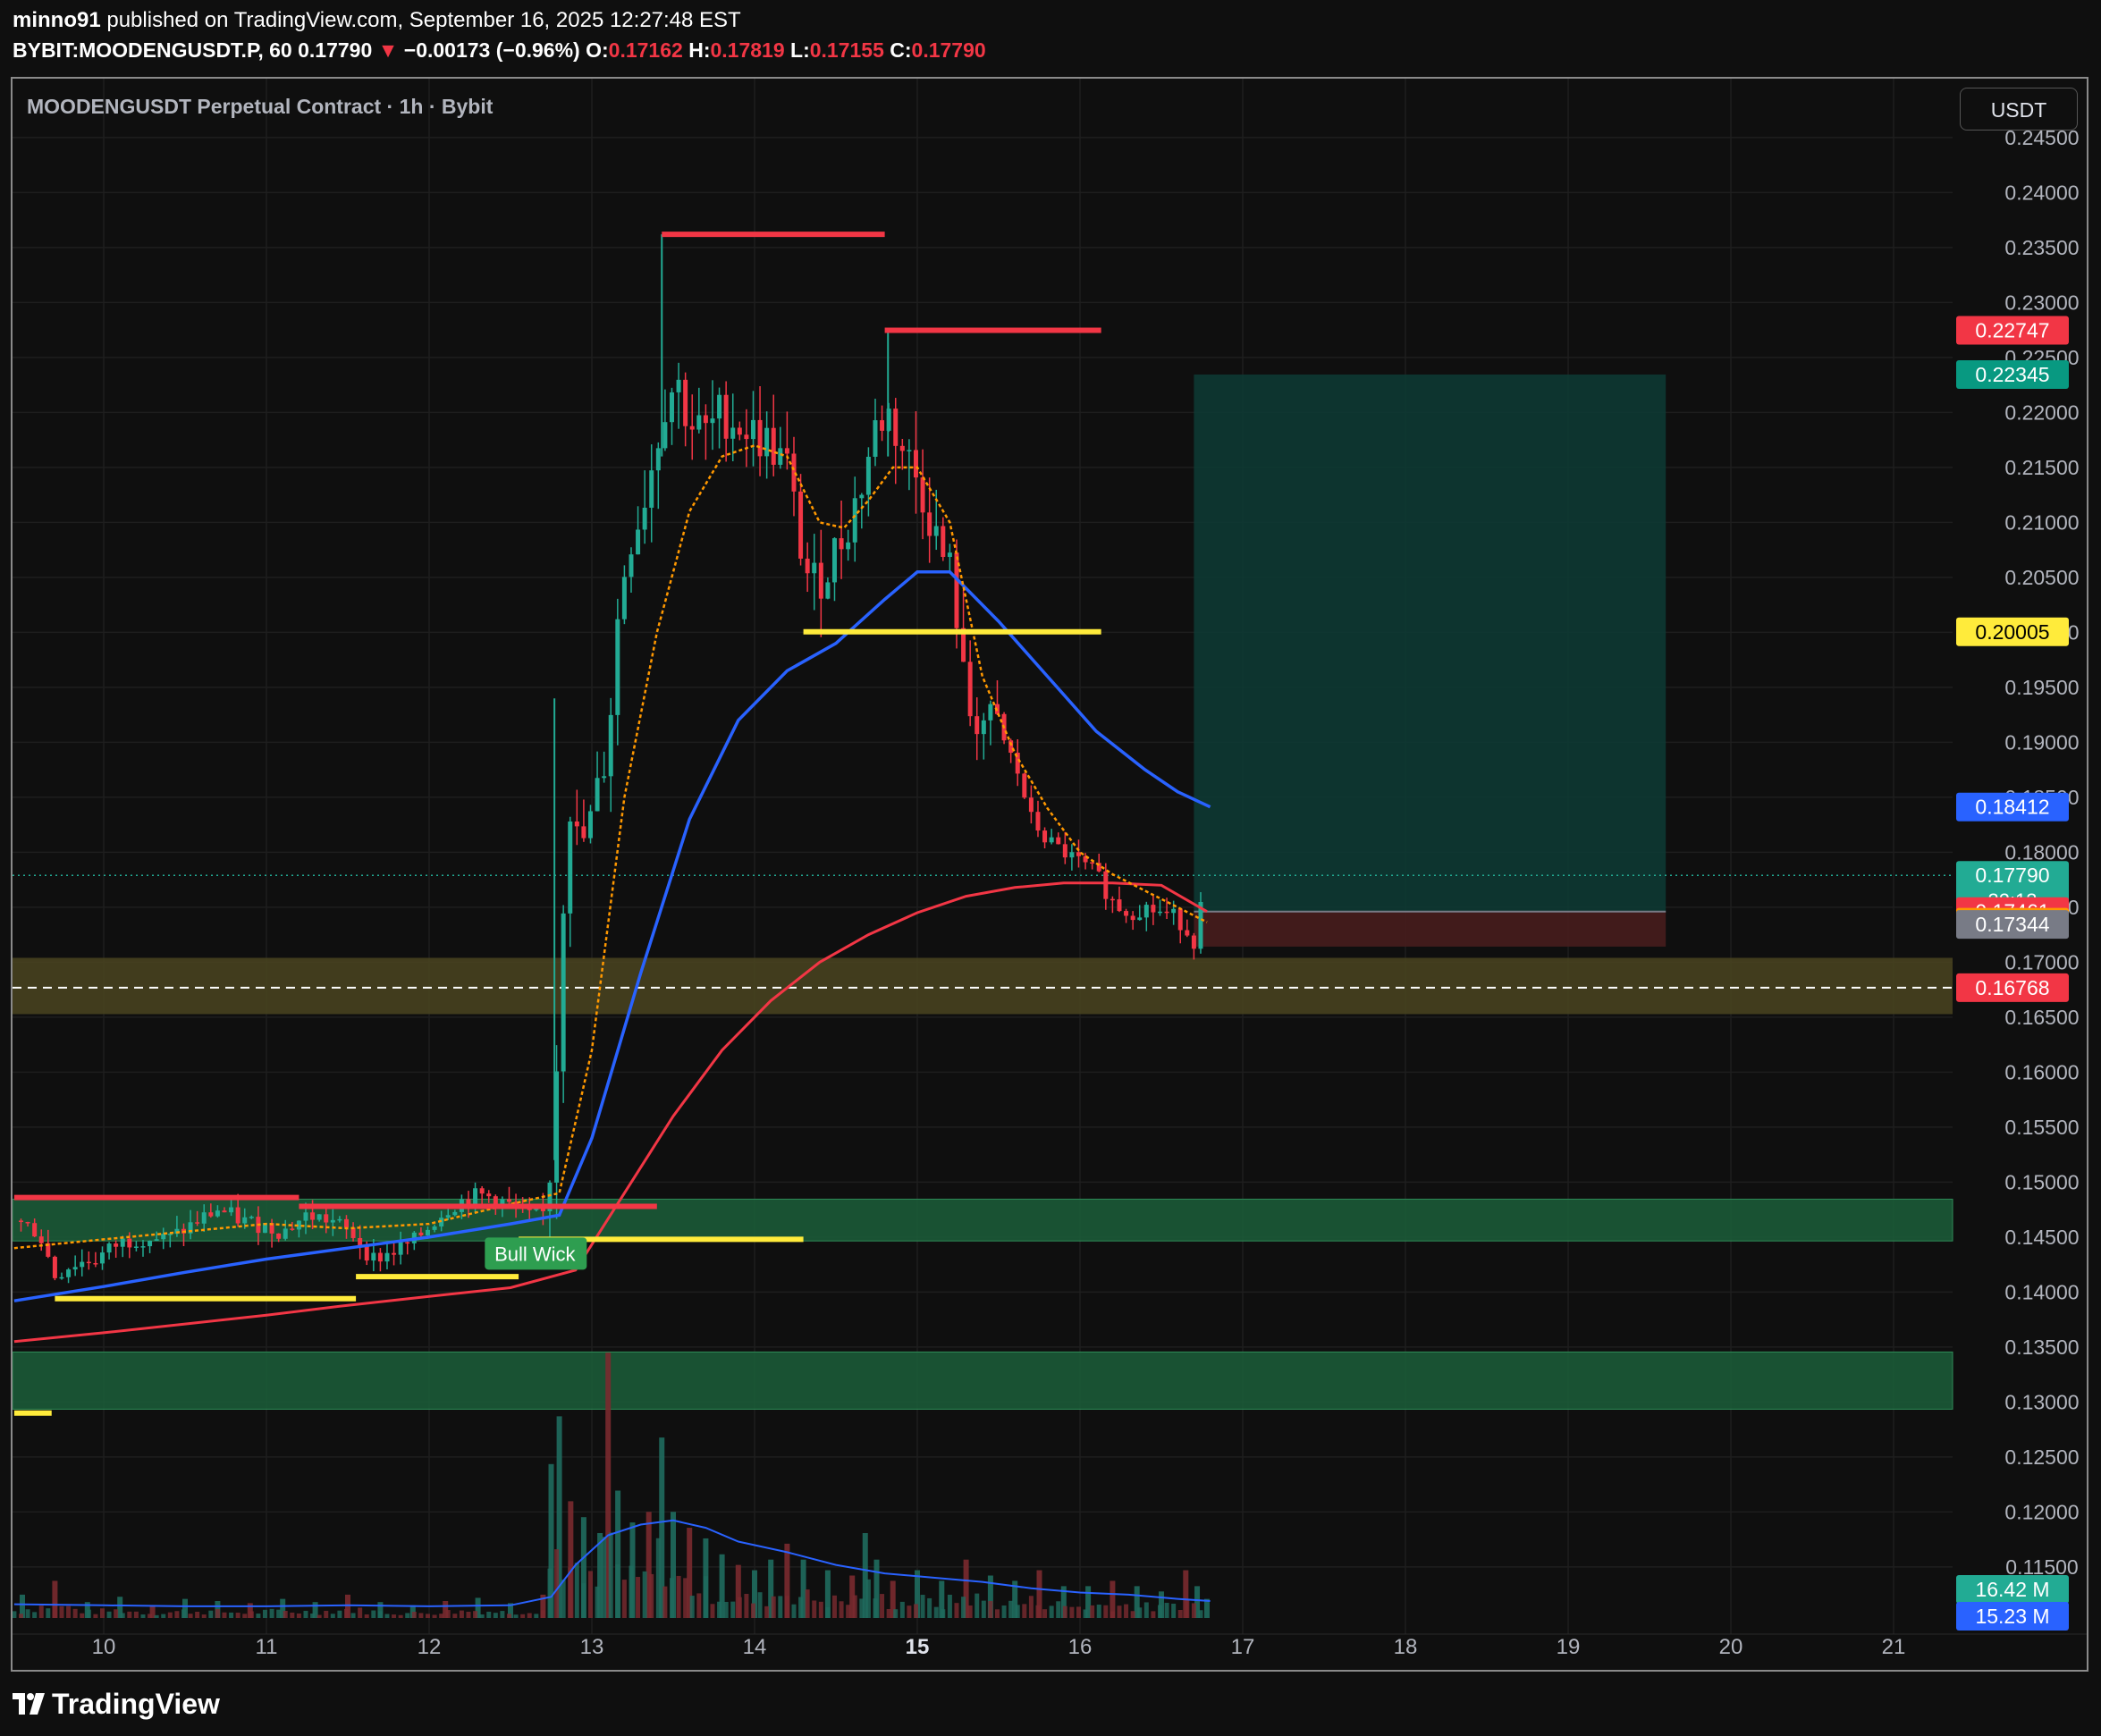 This screenshot has height=1736, width=2101. I want to click on position-target-zone, so click(1430, 643).